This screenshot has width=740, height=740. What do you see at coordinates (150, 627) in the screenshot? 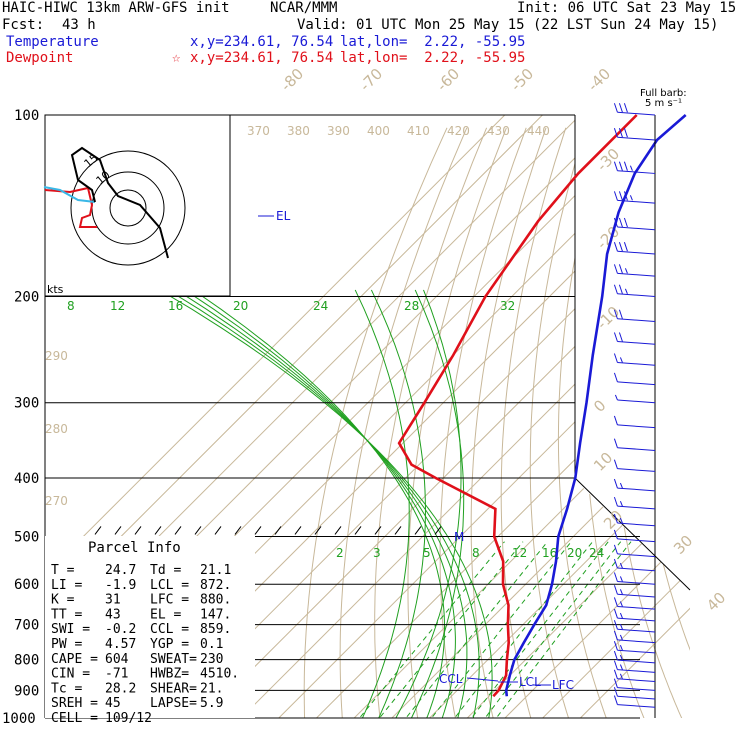
I see `parcel-info-box` at bounding box center [150, 627].